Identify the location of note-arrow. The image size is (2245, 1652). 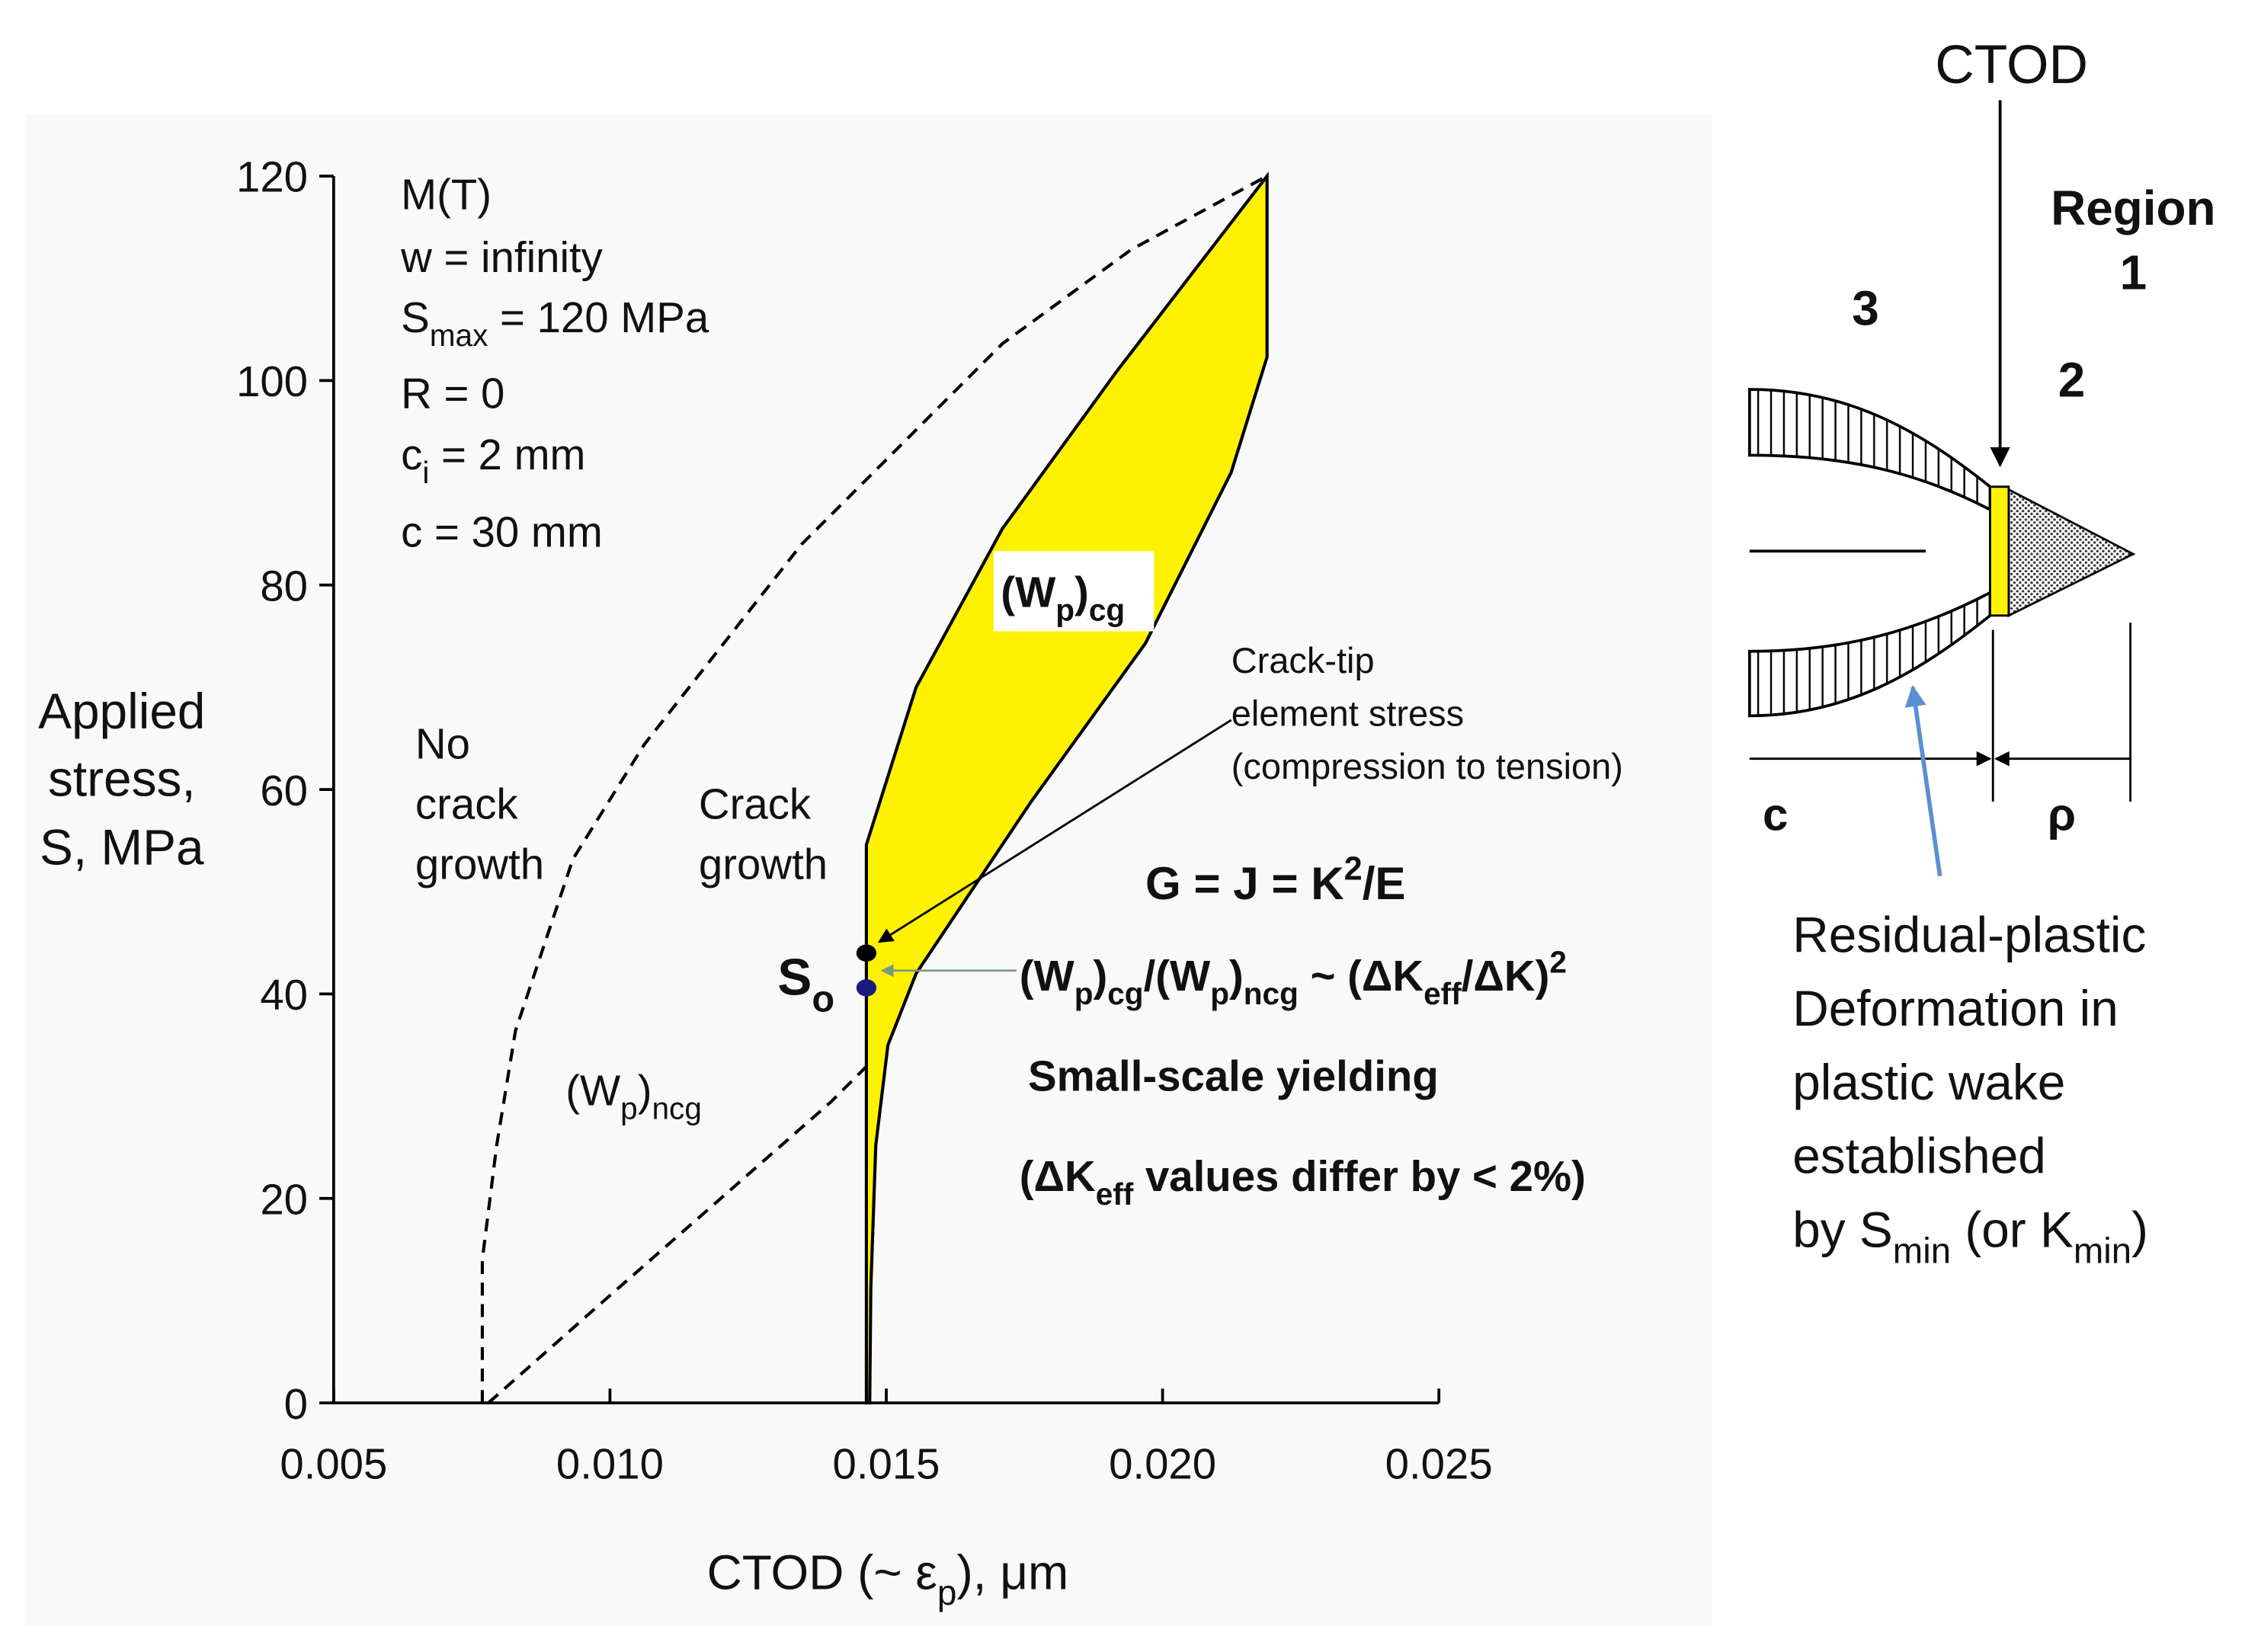
(1923, 780).